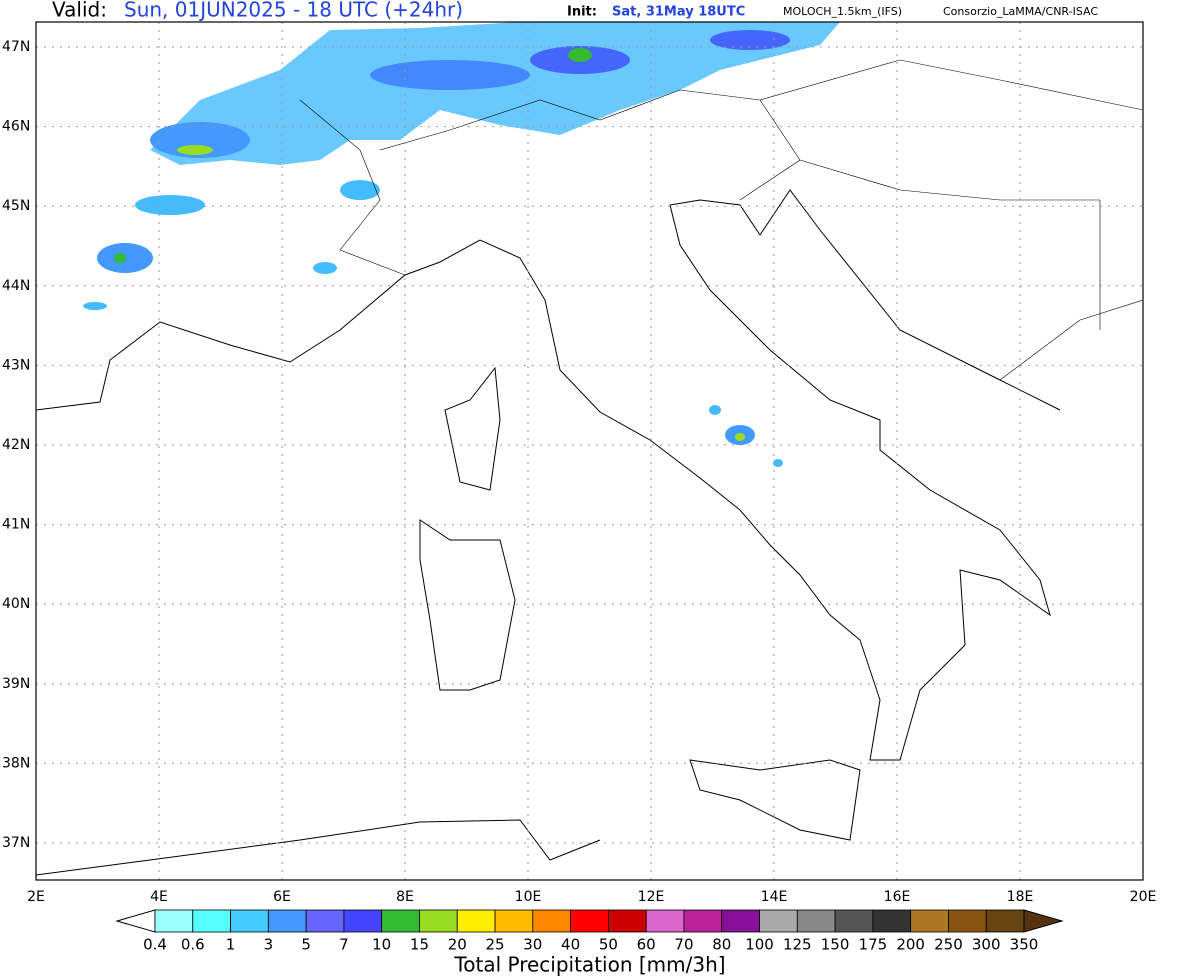  Describe the element at coordinates (910, 945) in the screenshot. I see `colorbar-label: 200` at that location.